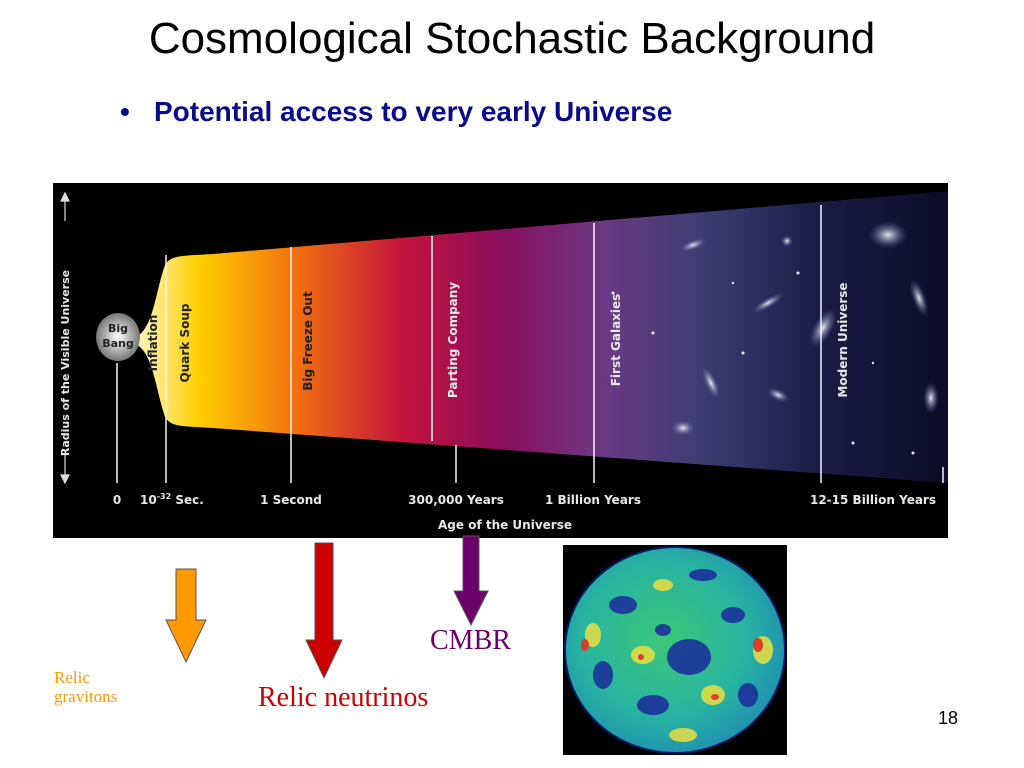 The height and width of the screenshot is (768, 1024). Describe the element at coordinates (470, 640) in the screenshot. I see `cmbr-caption: CMBR` at that location.